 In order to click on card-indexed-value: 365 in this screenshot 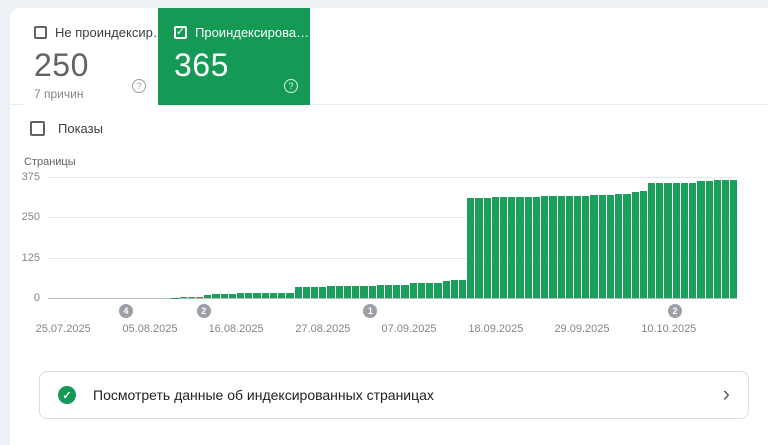, I will do `click(201, 65)`.